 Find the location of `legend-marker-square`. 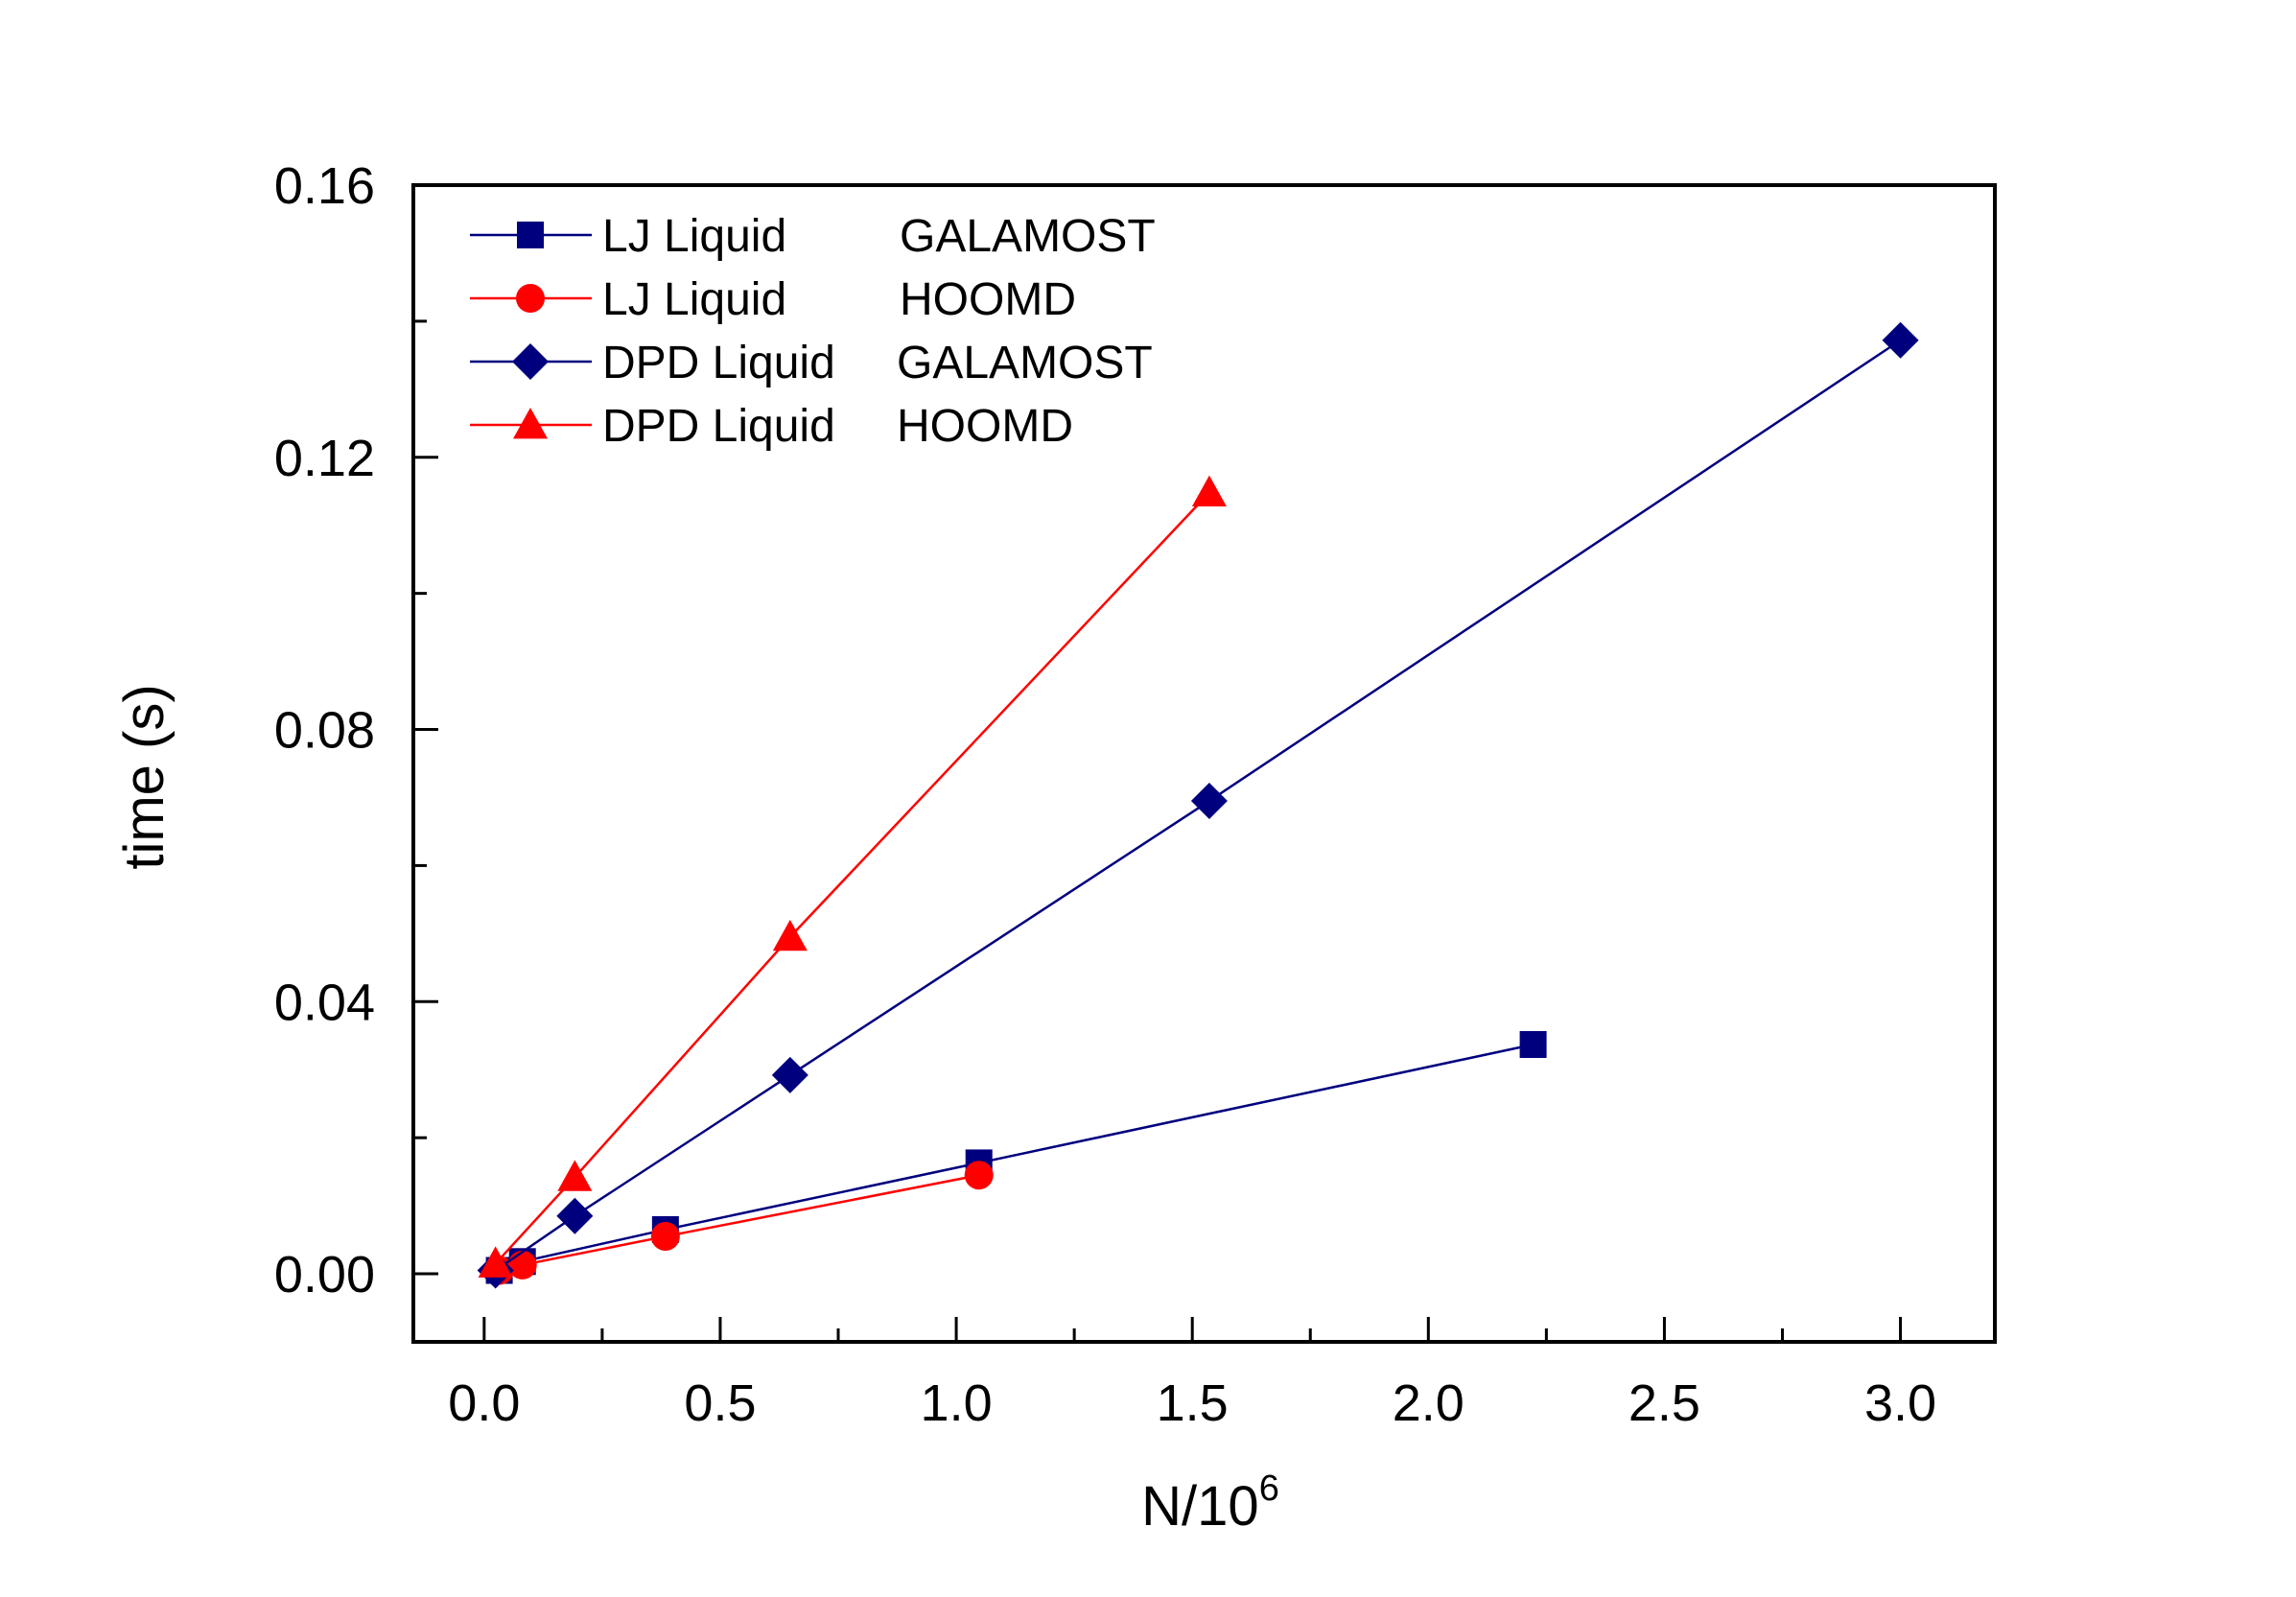

legend-marker-square is located at coordinates (530, 235).